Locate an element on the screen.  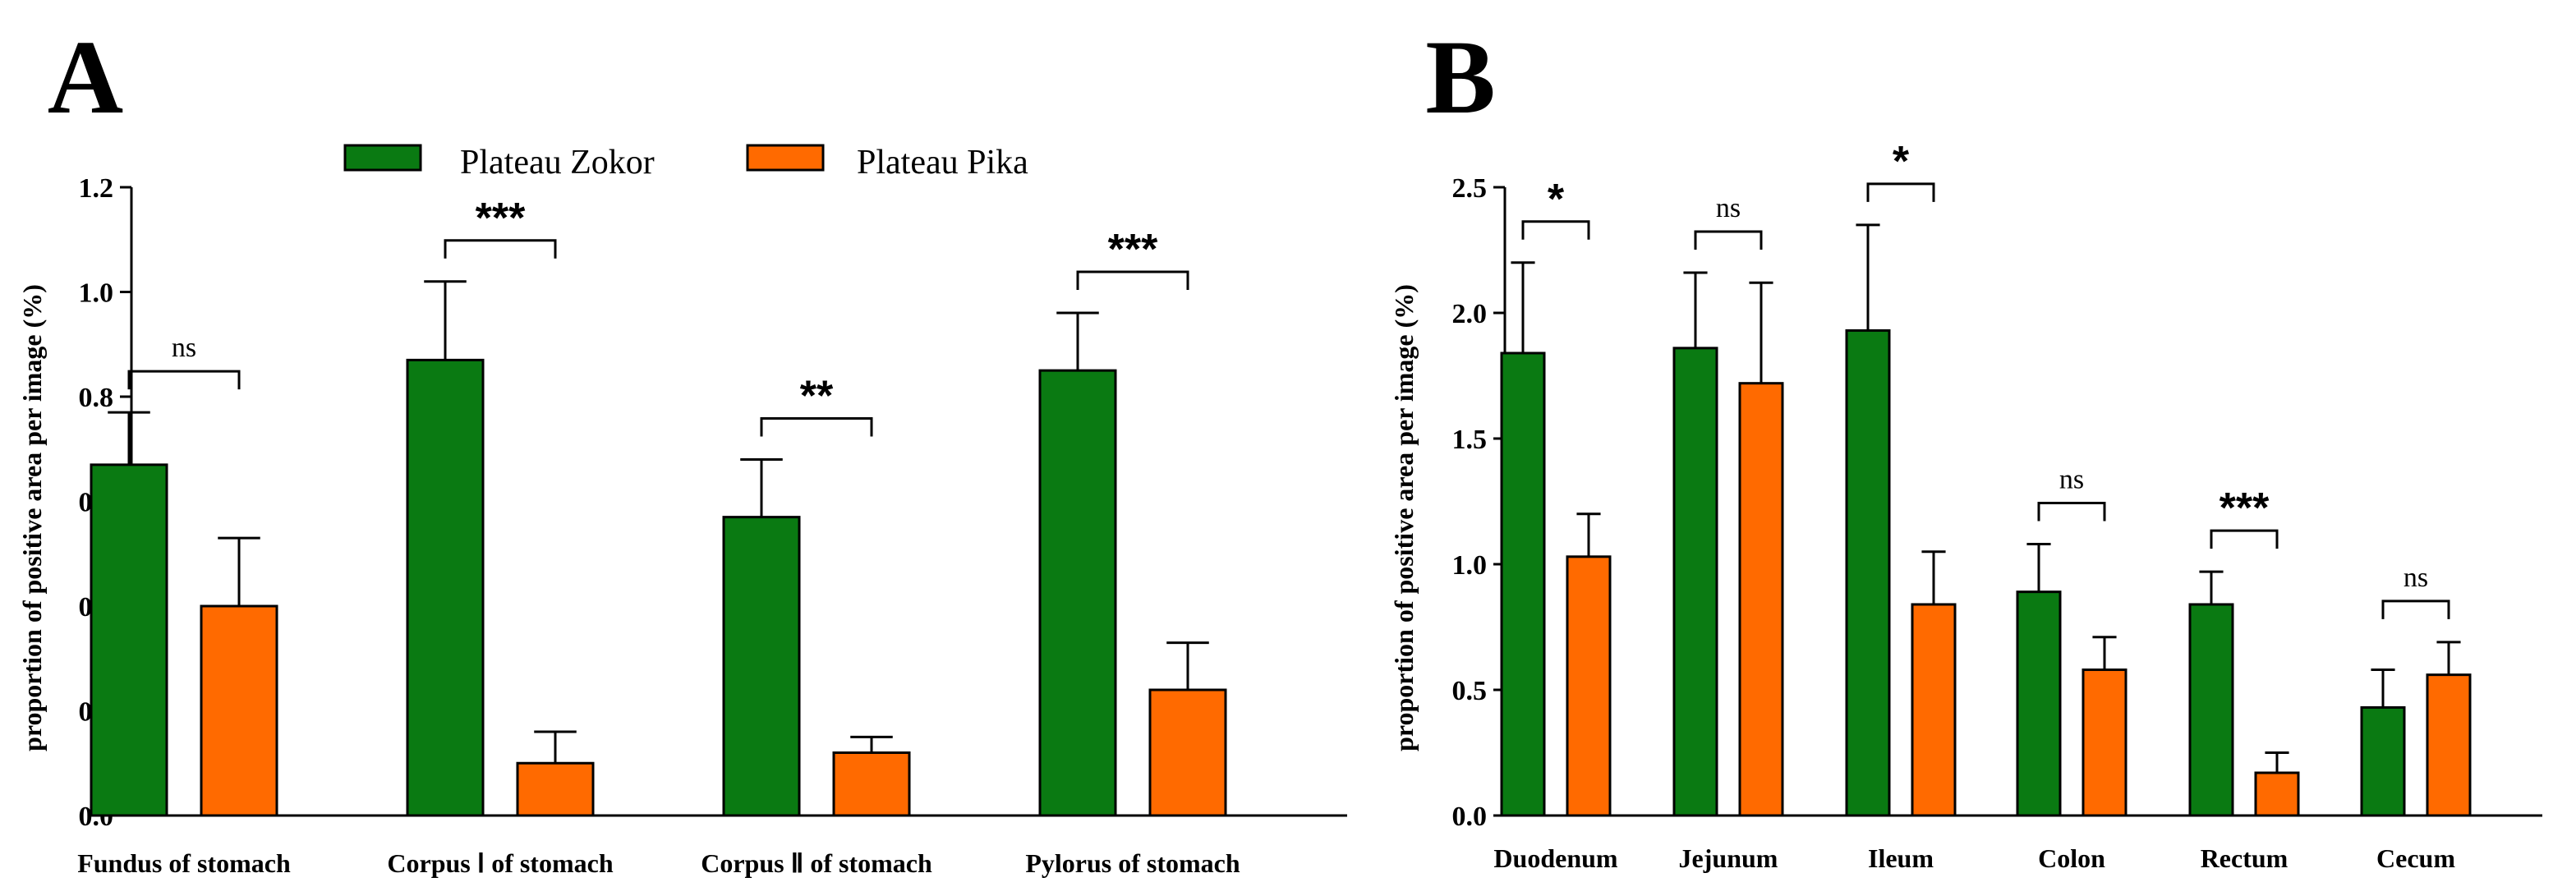
x-tick-label-corpus-of-stomach: Corpus Ⅱ of stomach is located at coordinates (817, 863).